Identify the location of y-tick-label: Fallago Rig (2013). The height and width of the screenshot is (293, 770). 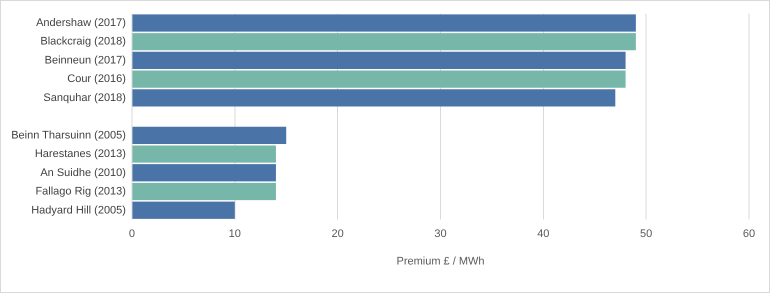
(80, 192).